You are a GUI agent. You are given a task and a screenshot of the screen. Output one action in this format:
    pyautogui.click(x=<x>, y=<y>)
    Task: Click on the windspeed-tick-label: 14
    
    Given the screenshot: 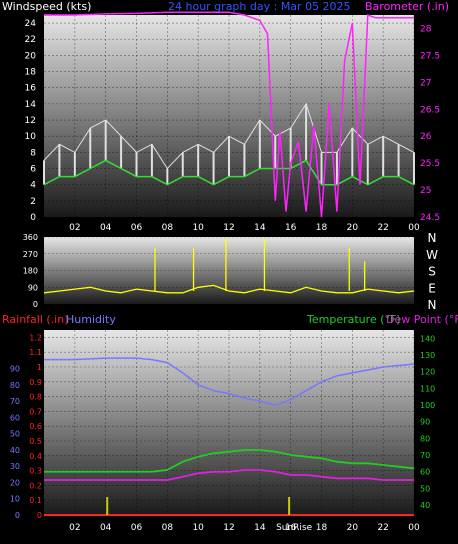 What is the action you would take?
    pyautogui.click(x=31, y=105)
    